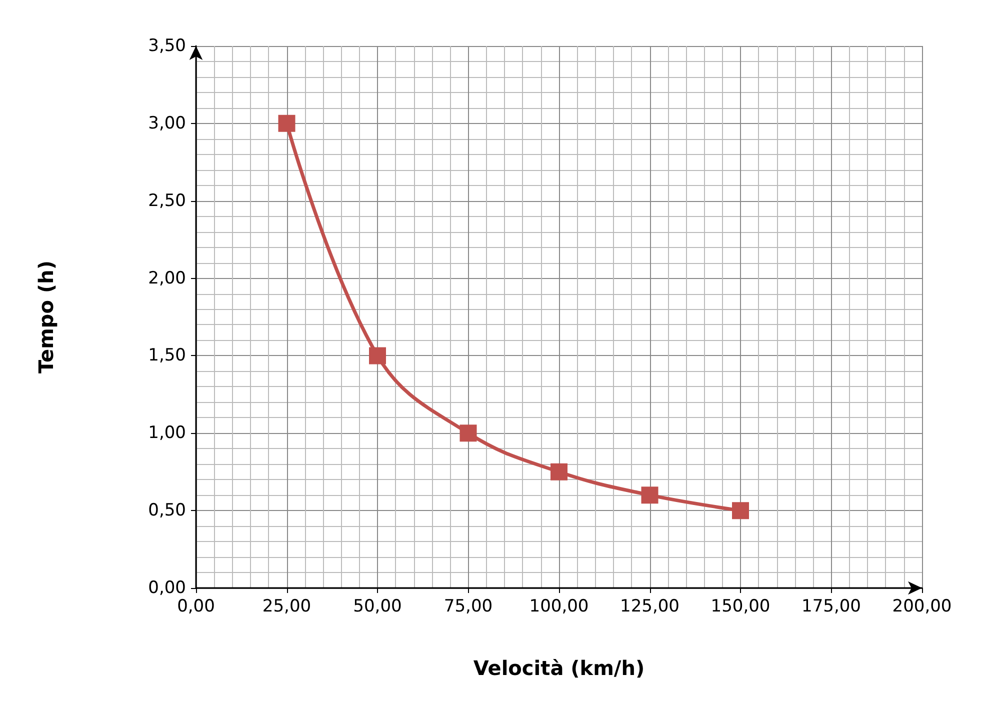 This screenshot has height=706, width=982. What do you see at coordinates (167, 510) in the screenshot?
I see `y-tick-label: 0,50` at bounding box center [167, 510].